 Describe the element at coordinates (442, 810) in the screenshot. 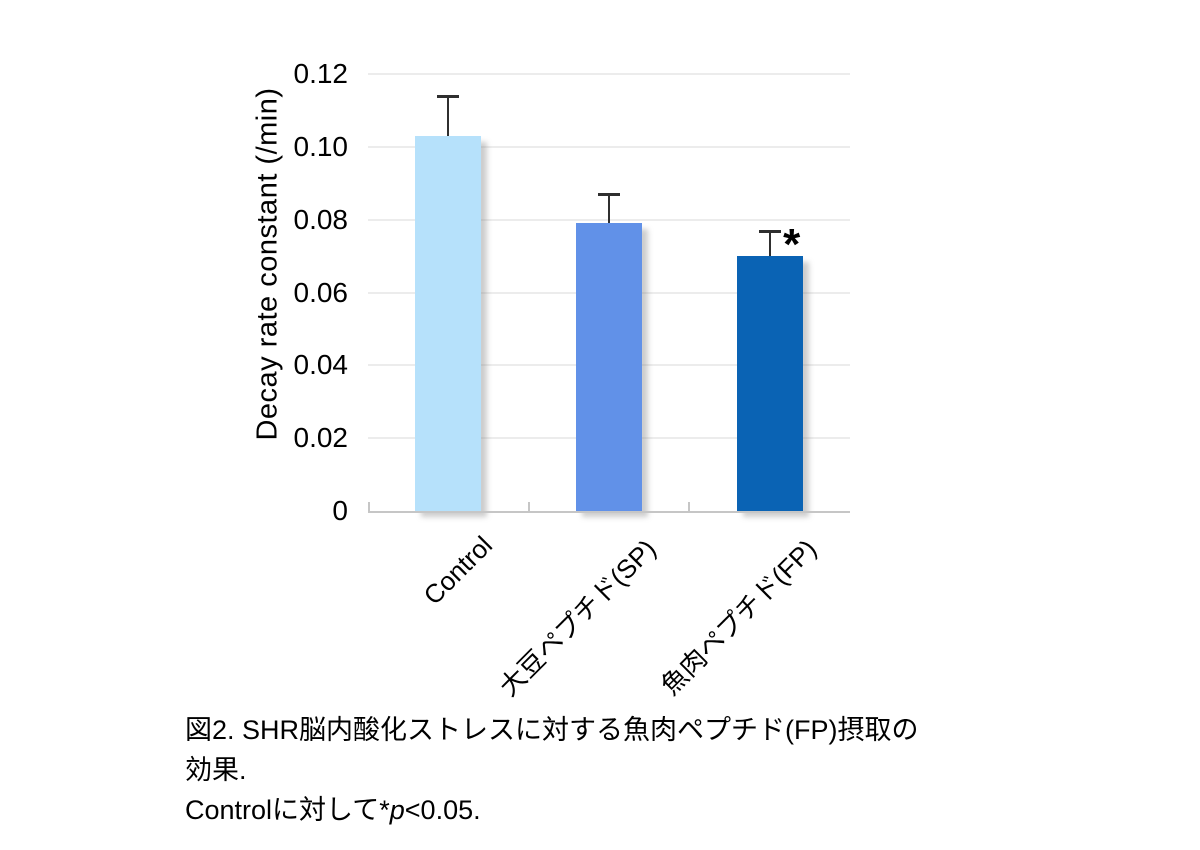

I see `caption-line2-post: <0.05.` at that location.